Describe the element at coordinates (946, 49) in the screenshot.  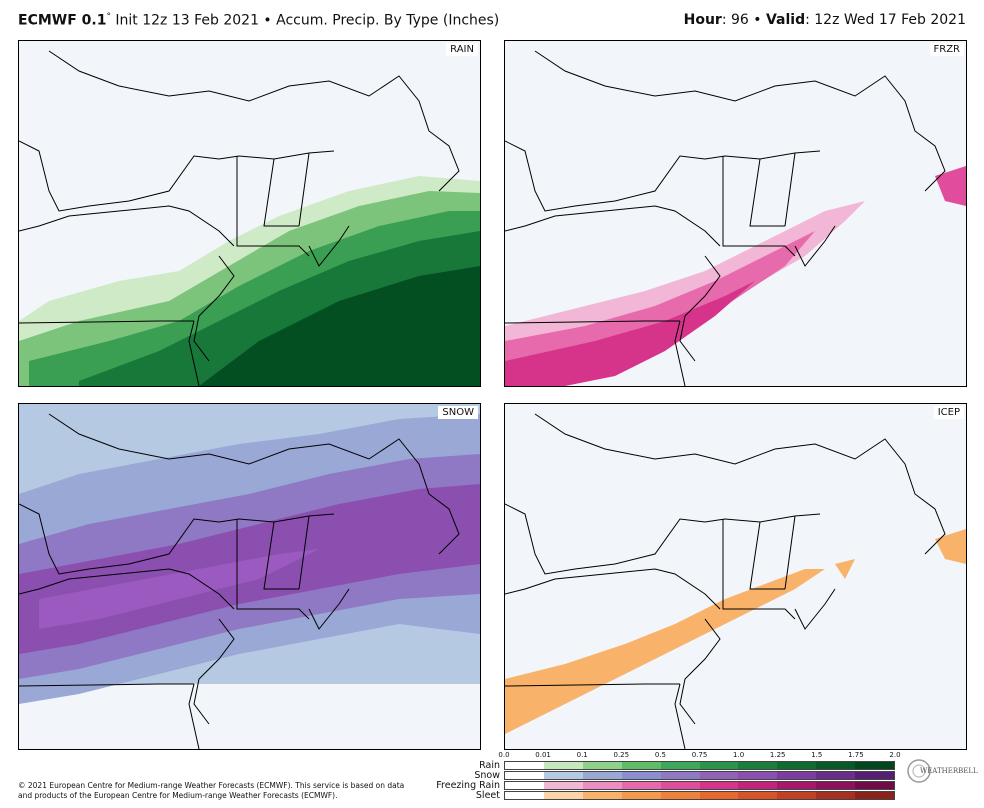
I see `panel-tag: FRZR` at that location.